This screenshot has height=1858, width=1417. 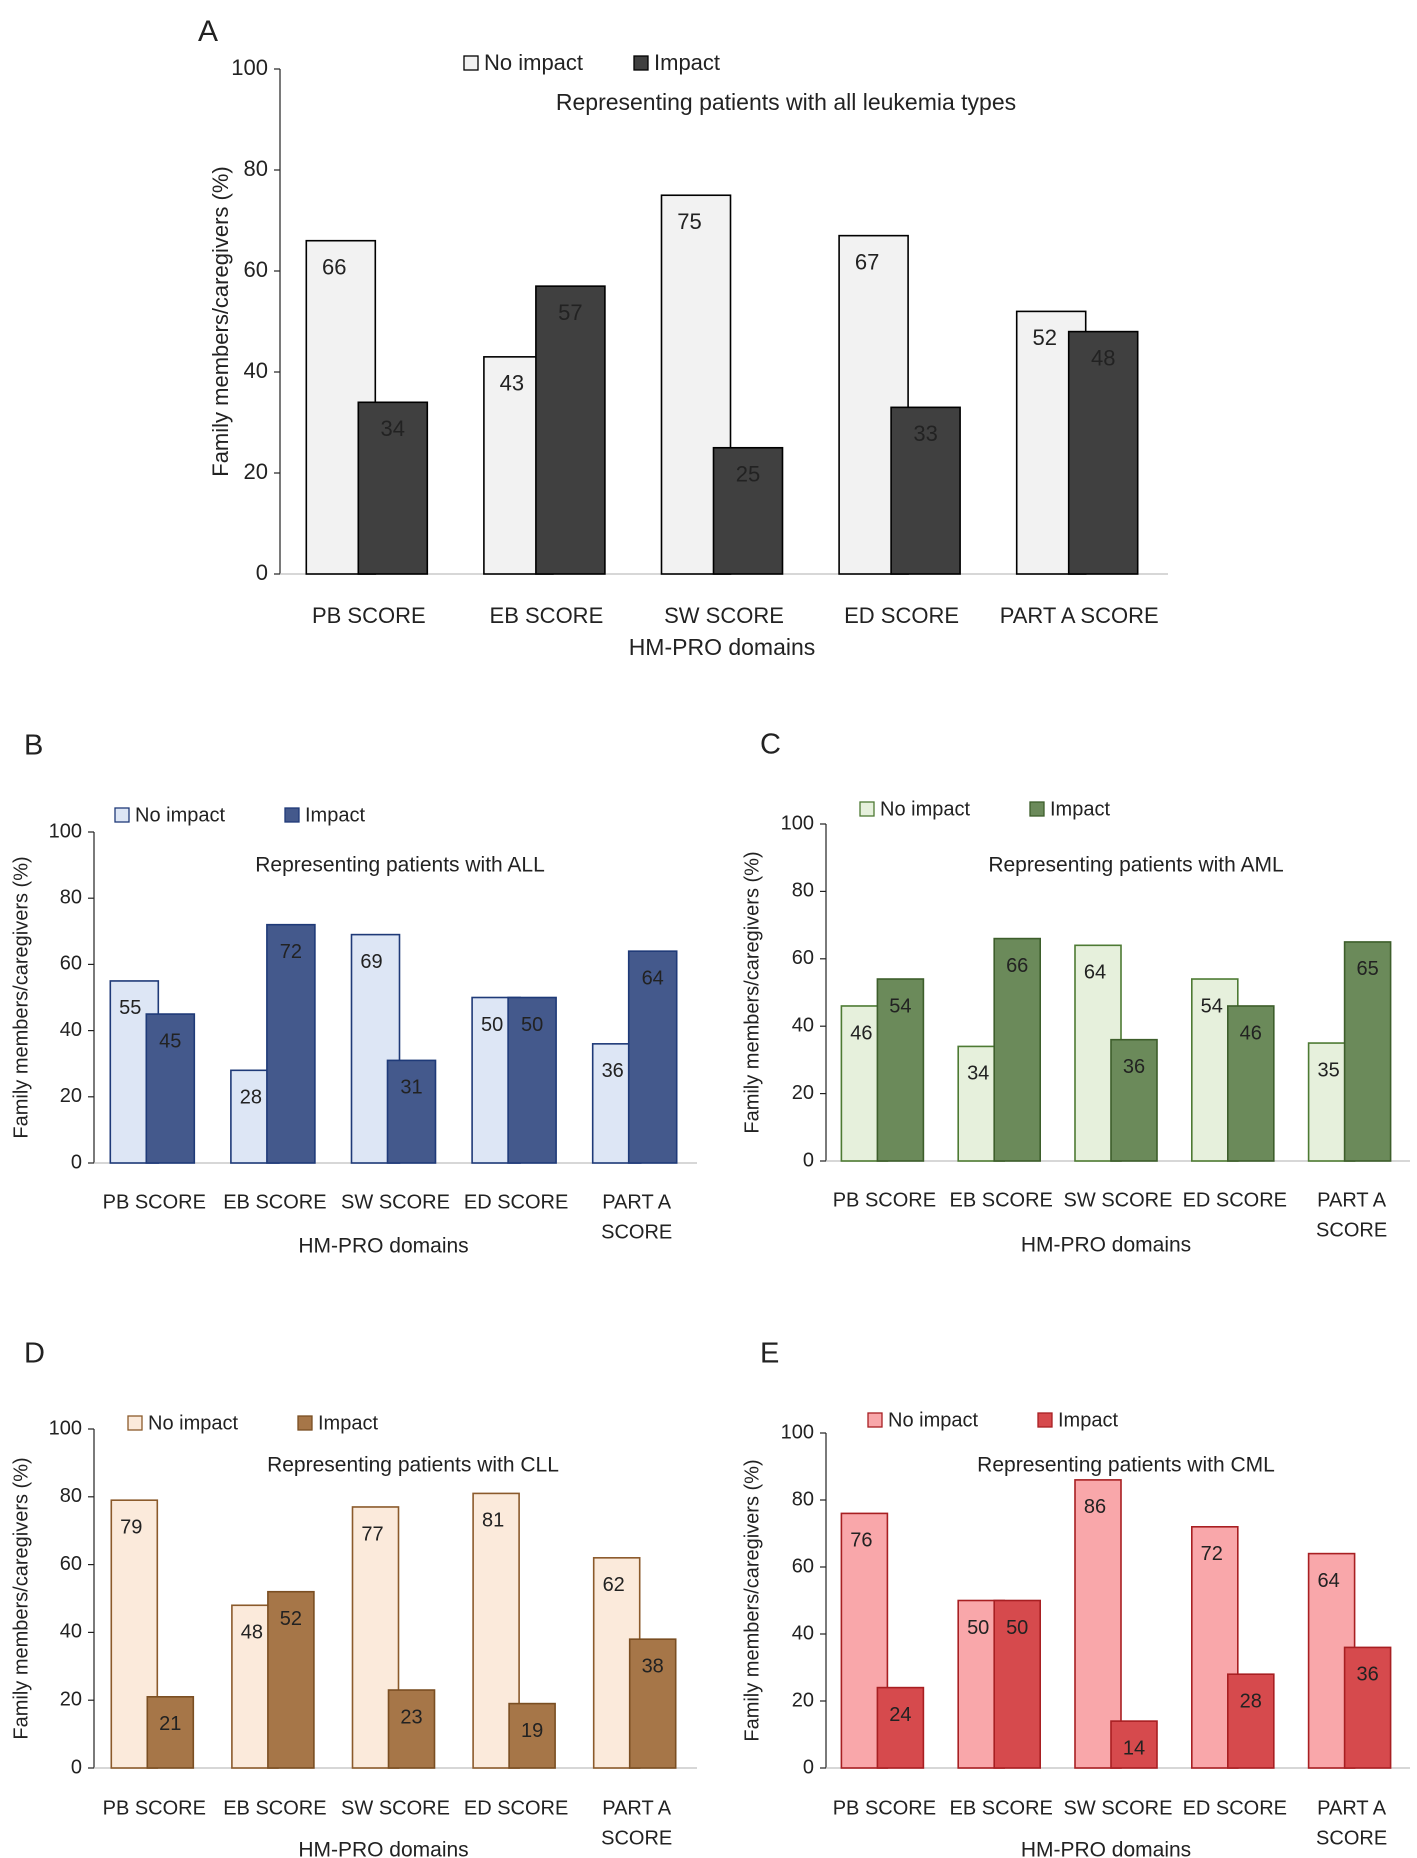 I want to click on data-label-impact: 31, so click(x=411, y=1088).